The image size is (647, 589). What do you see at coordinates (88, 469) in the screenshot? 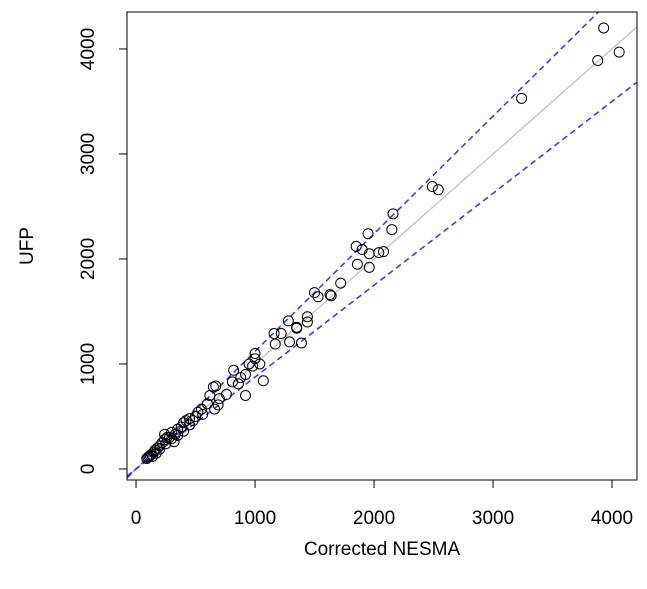
I see `y-tick-label: 0` at bounding box center [88, 469].